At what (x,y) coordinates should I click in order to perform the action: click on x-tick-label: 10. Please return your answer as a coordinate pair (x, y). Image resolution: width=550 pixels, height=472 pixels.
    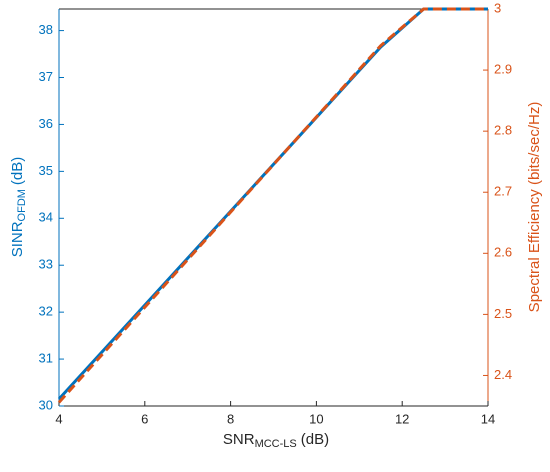
    Looking at the image, I should click on (316, 418).